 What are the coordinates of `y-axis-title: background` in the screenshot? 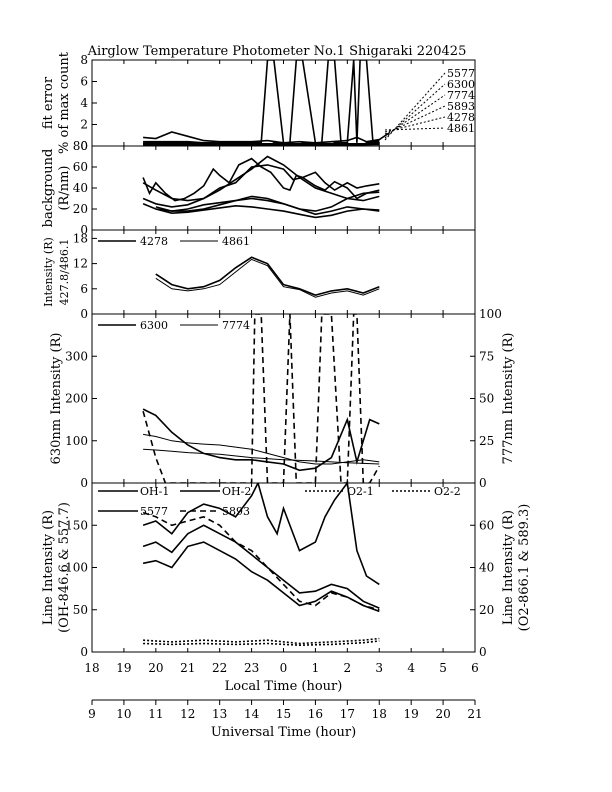 It's located at (48, 188).